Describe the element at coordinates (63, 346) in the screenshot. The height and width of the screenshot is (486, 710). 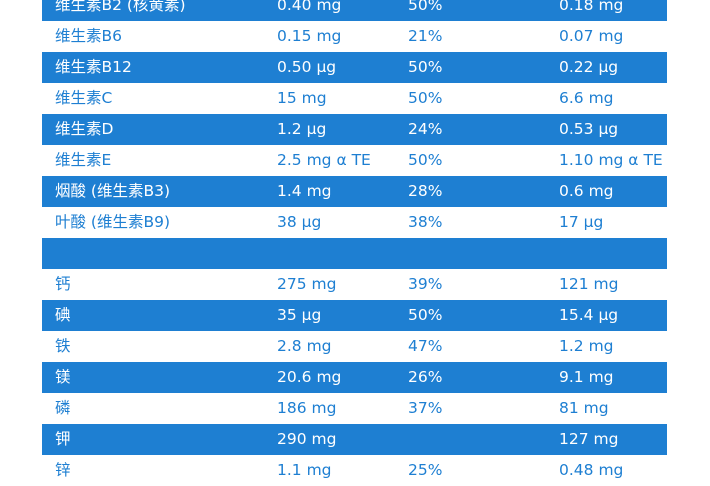
I see `table-cell: 铁` at that location.